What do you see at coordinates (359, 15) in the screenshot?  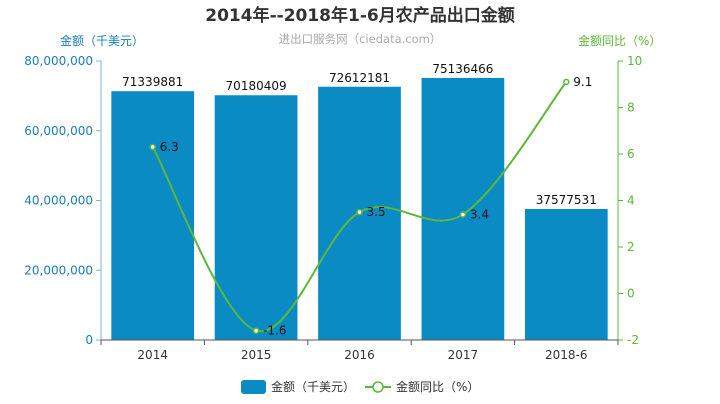 I see `chart-title: 2014年--2018年1-6月农产品出口金额` at bounding box center [359, 15].